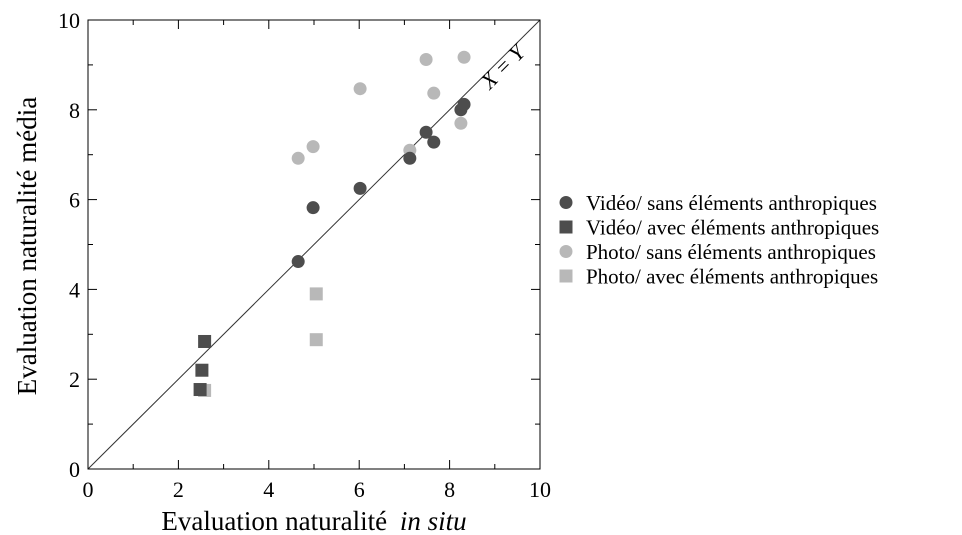 This screenshot has height=535, width=962. Describe the element at coordinates (74, 469) in the screenshot. I see `y-tick-label: 0` at that location.